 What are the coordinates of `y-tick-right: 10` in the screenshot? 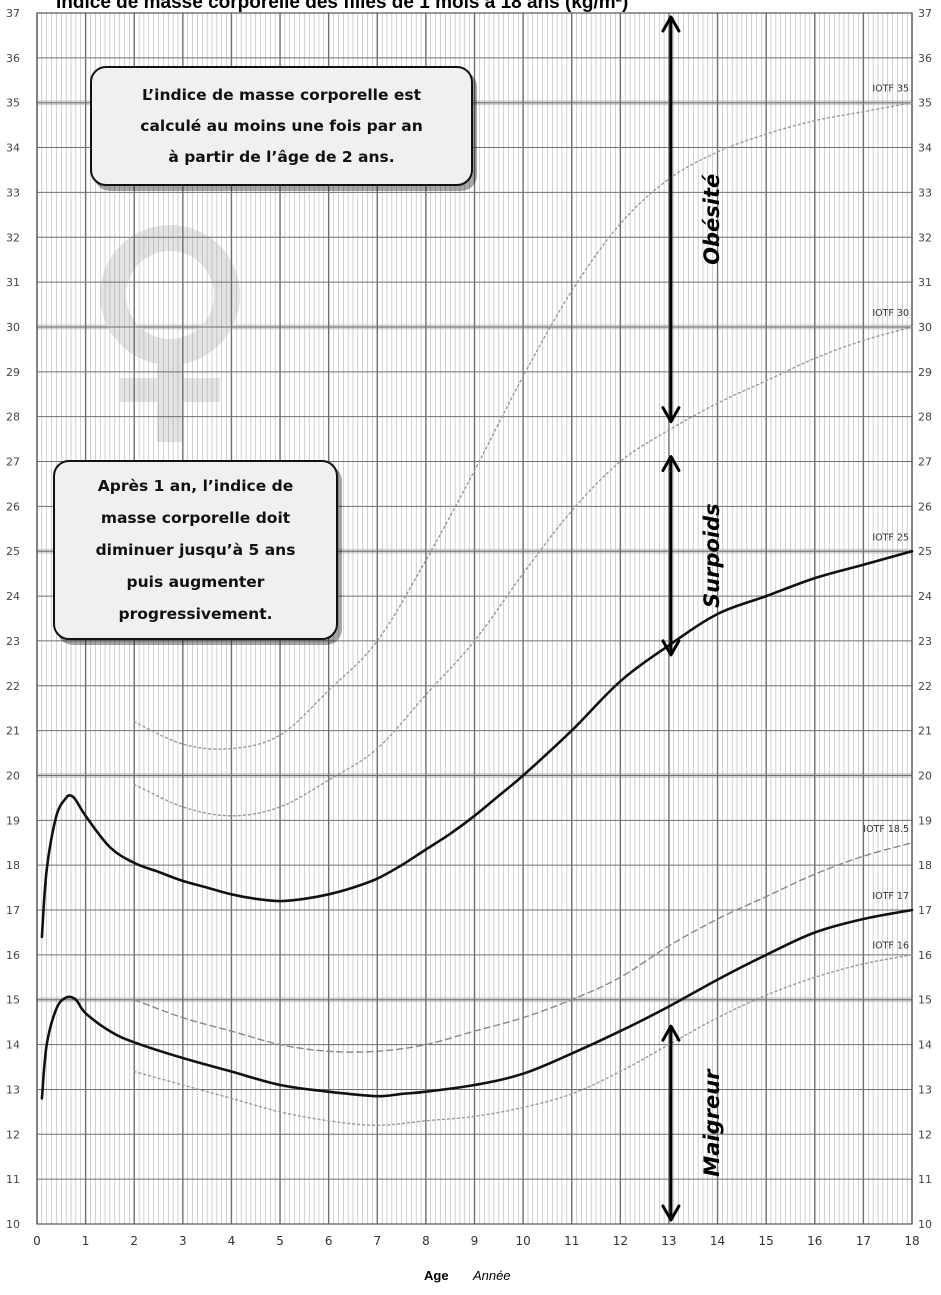 It's located at (925, 1224).